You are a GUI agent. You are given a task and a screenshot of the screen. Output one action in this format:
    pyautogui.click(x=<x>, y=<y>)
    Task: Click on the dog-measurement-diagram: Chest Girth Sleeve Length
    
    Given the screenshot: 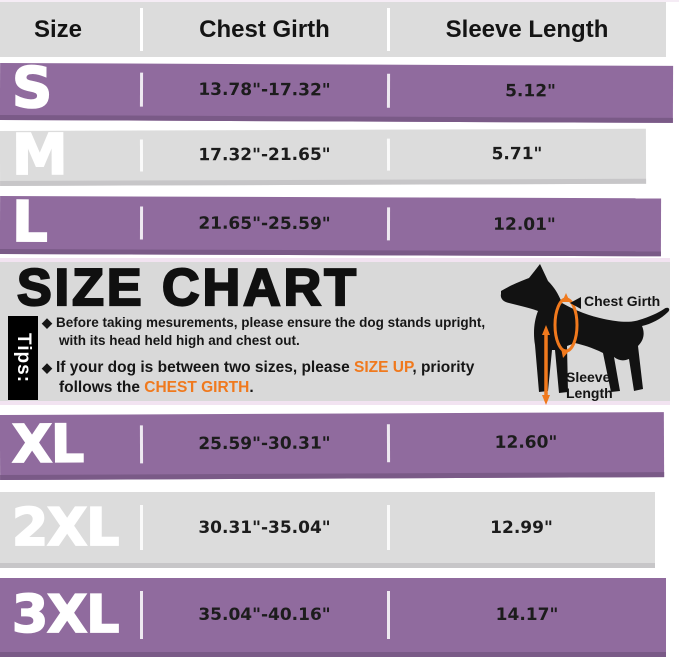 What is the action you would take?
    pyautogui.click(x=582, y=332)
    